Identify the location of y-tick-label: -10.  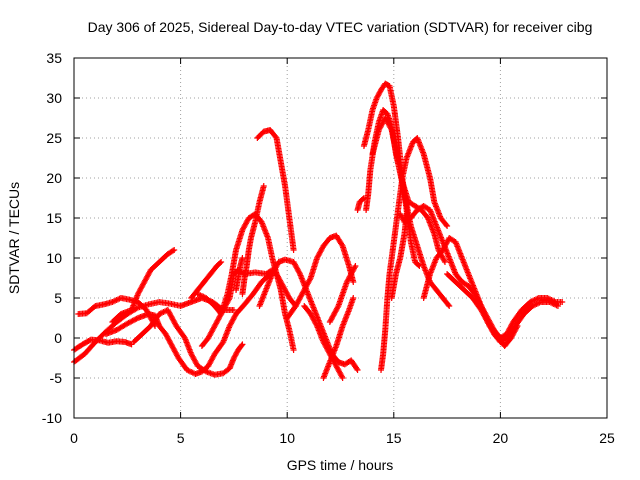
(52, 418).